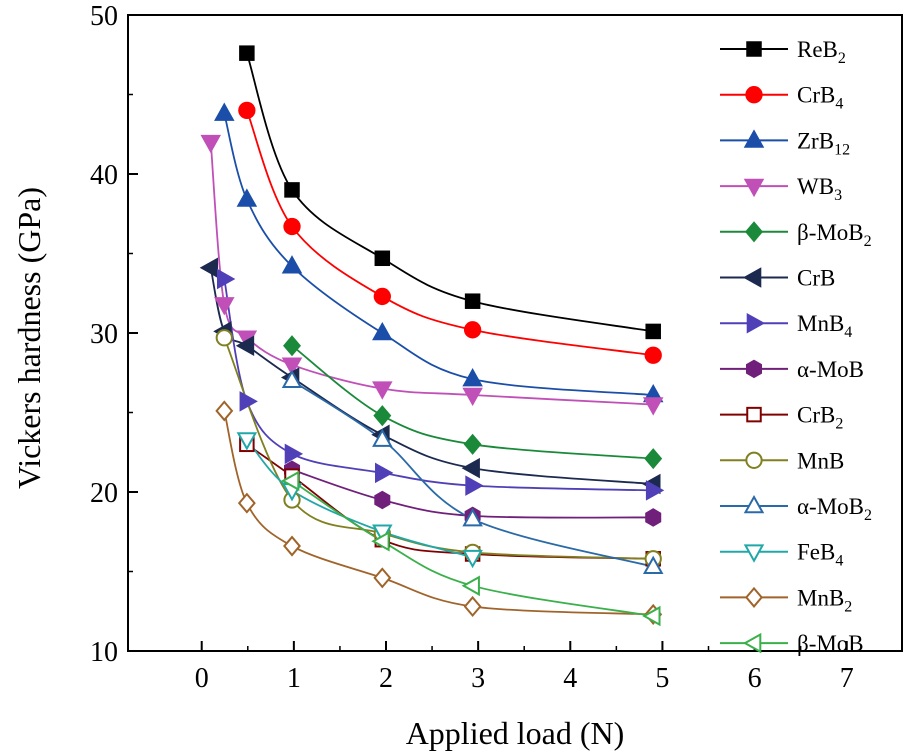  What do you see at coordinates (783, 52) in the screenshot?
I see `legend-item: ReB2` at bounding box center [783, 52].